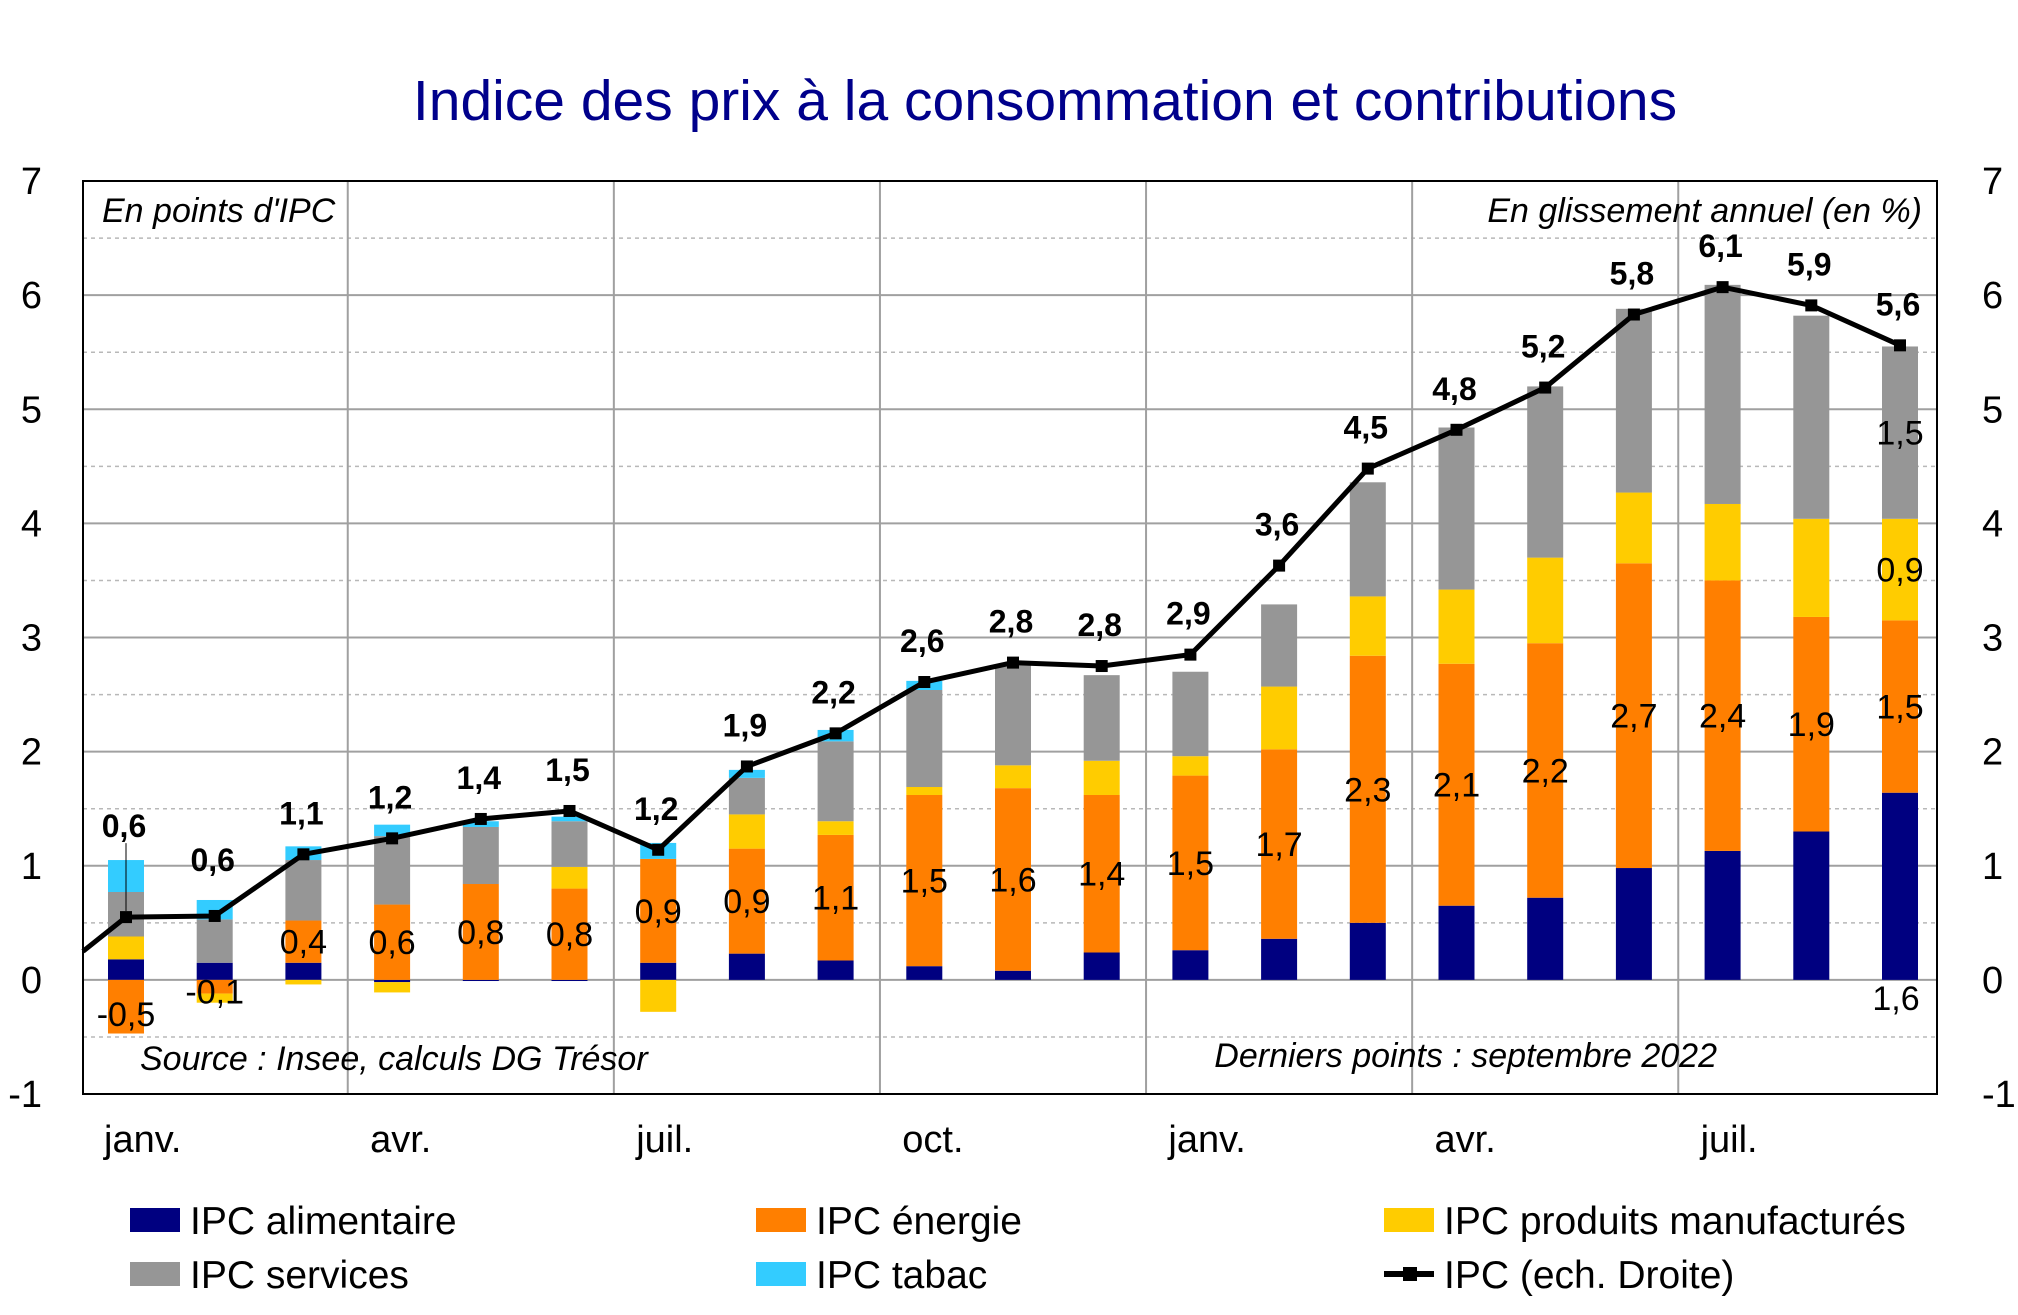 The width and height of the screenshot is (2018, 1315). I want to click on segment-label-energie: -0,1, so click(214, 992).